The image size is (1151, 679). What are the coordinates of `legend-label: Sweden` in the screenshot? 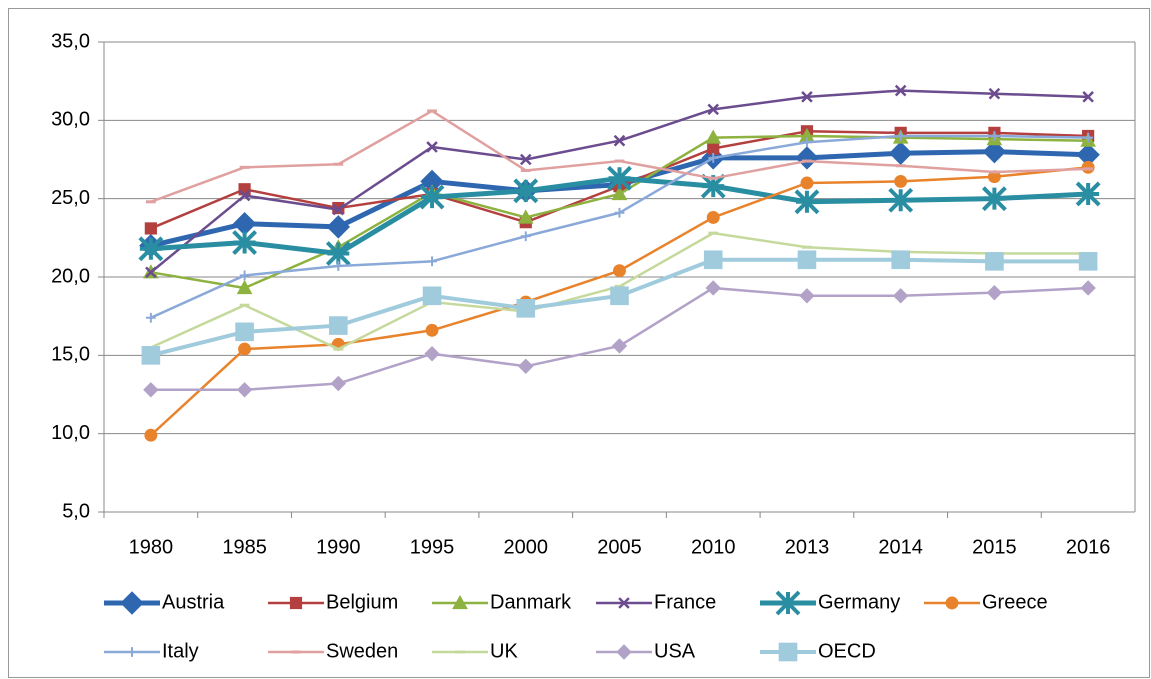 It's located at (362, 651).